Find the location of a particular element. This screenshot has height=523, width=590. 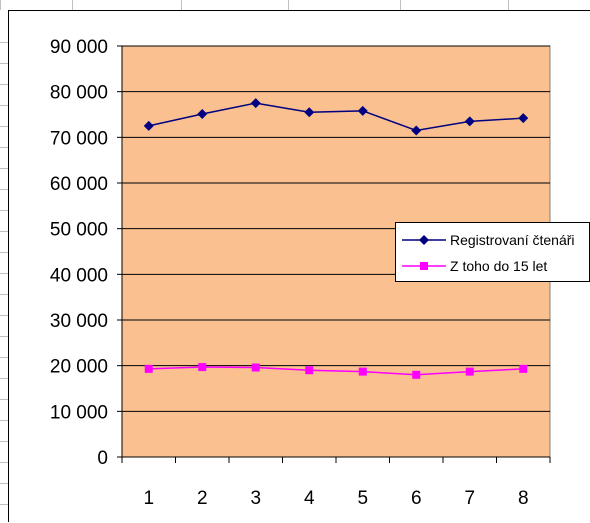

x-tick-label: 5 is located at coordinates (362, 498).